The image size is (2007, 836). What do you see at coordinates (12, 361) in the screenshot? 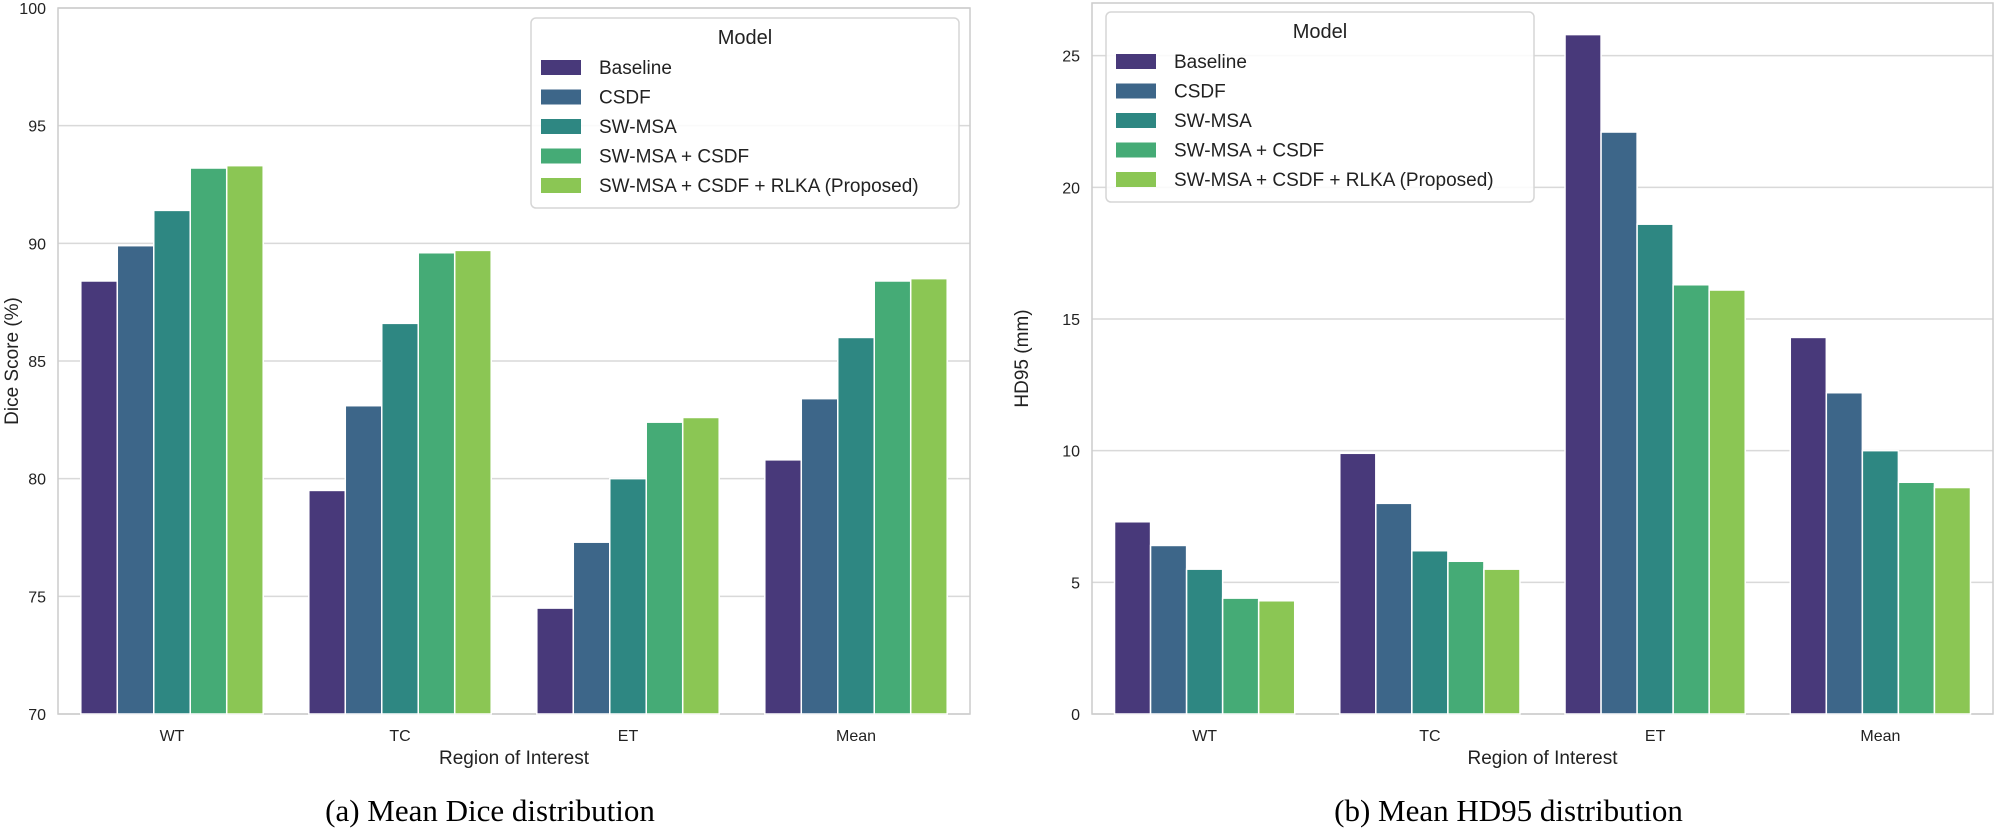
I see `y-axis-label: Dice Score (%)` at bounding box center [12, 361].